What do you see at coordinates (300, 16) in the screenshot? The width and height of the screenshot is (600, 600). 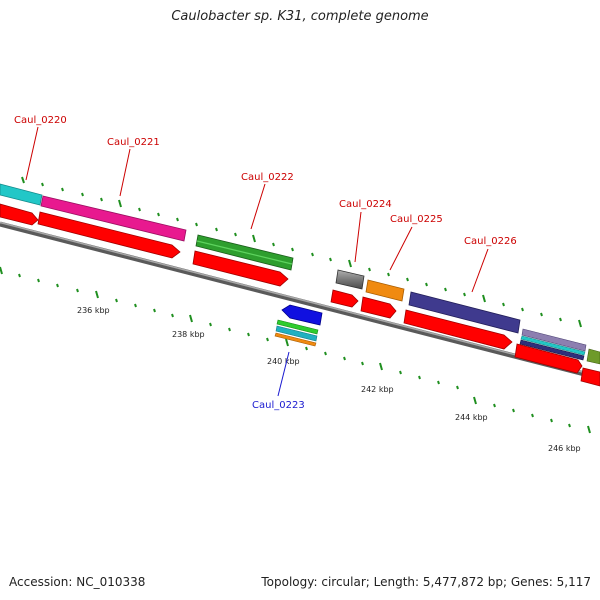 I see `map-title: Caulobacter sp. K31, complete genome` at bounding box center [300, 16].